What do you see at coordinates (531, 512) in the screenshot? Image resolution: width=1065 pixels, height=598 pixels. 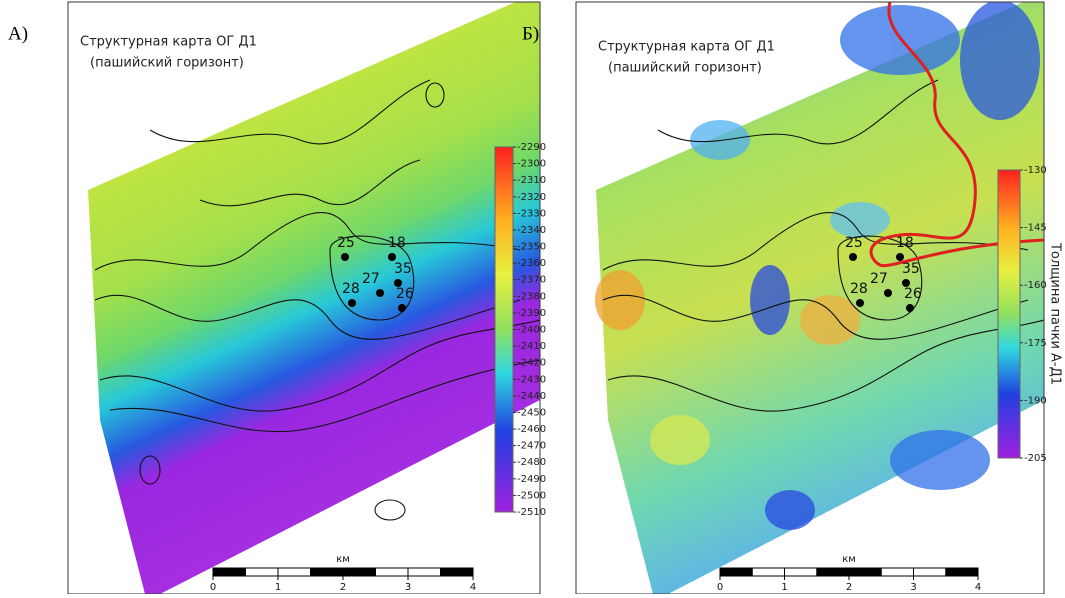 I see `colorbar-tick-label: -2510` at bounding box center [531, 512].